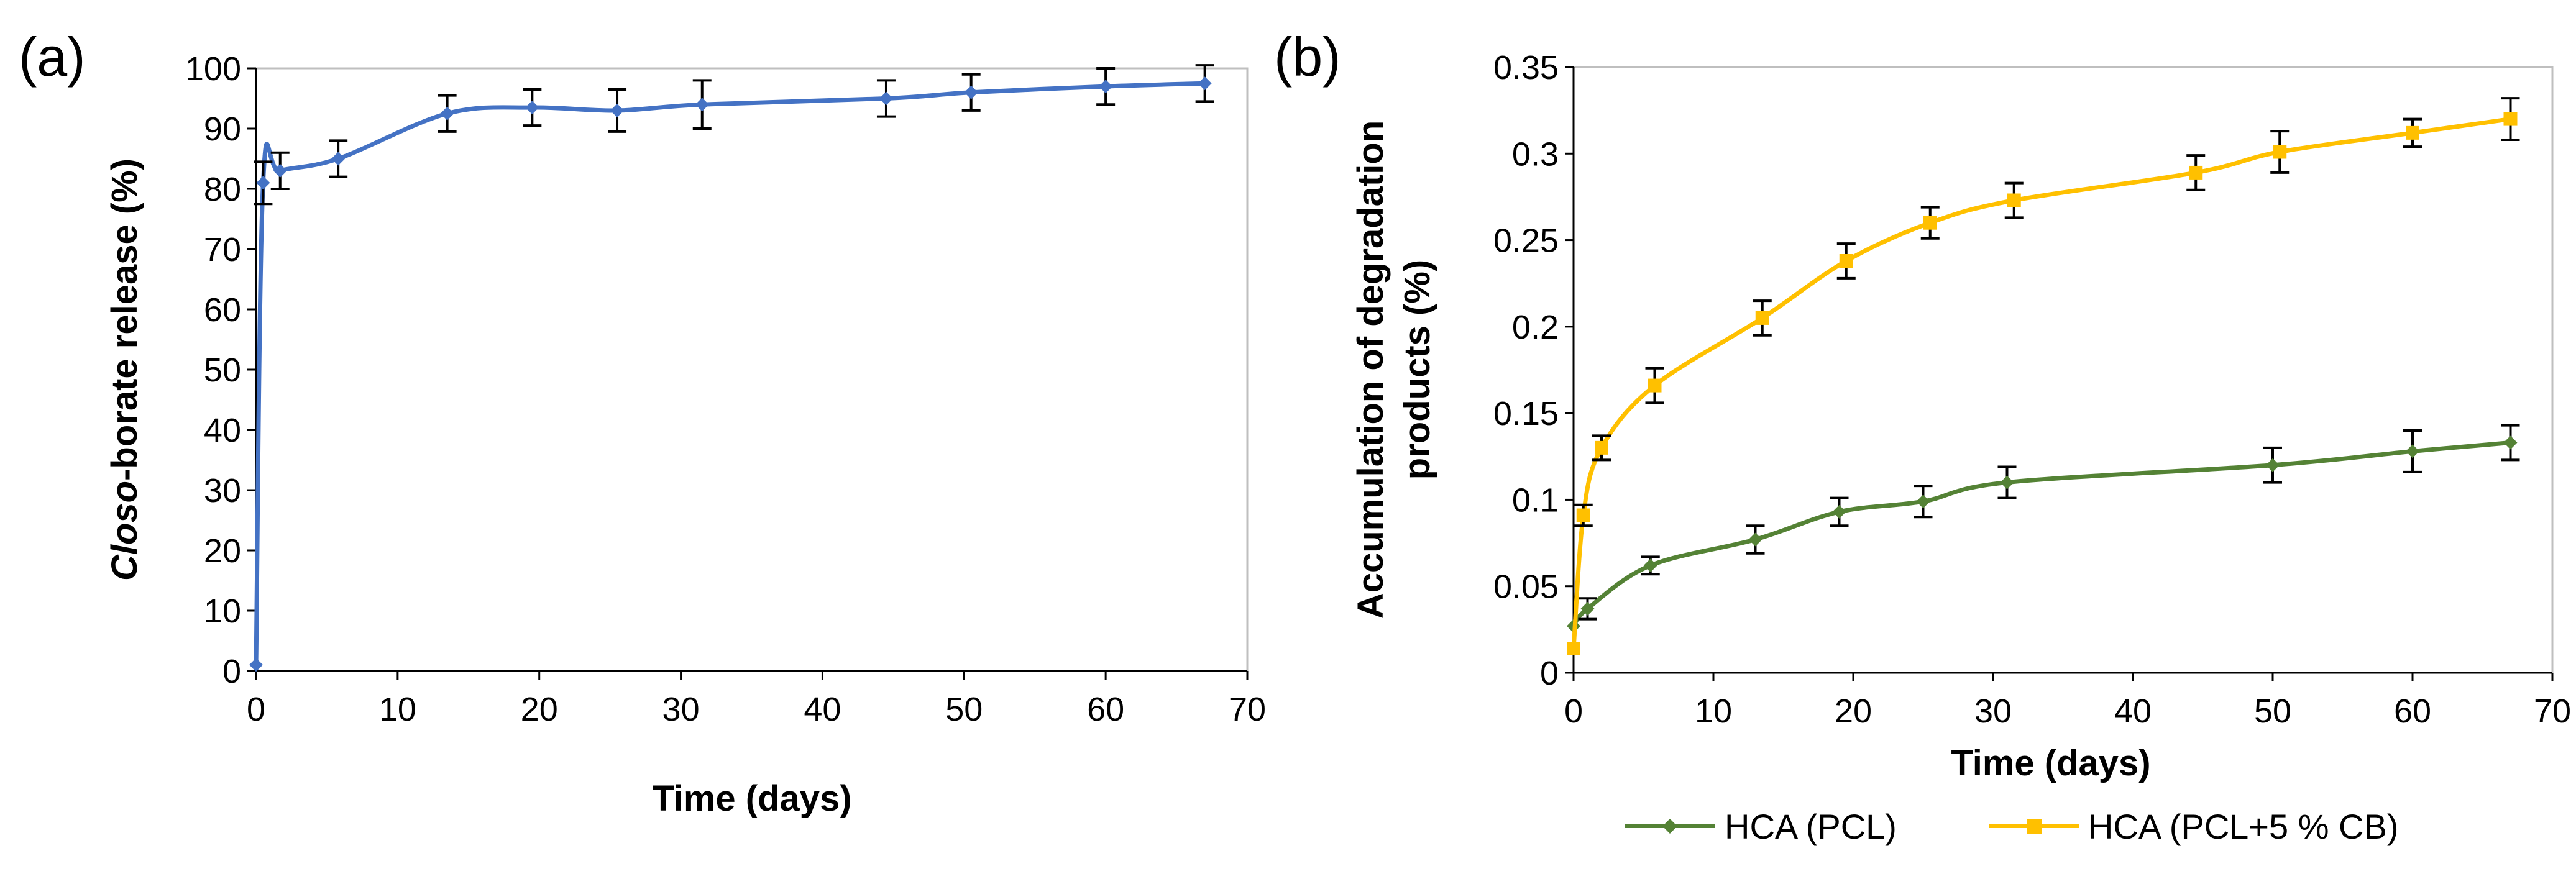 The height and width of the screenshot is (884, 2576). What do you see at coordinates (222, 551) in the screenshot?
I see `y-tick-label: 20` at bounding box center [222, 551].